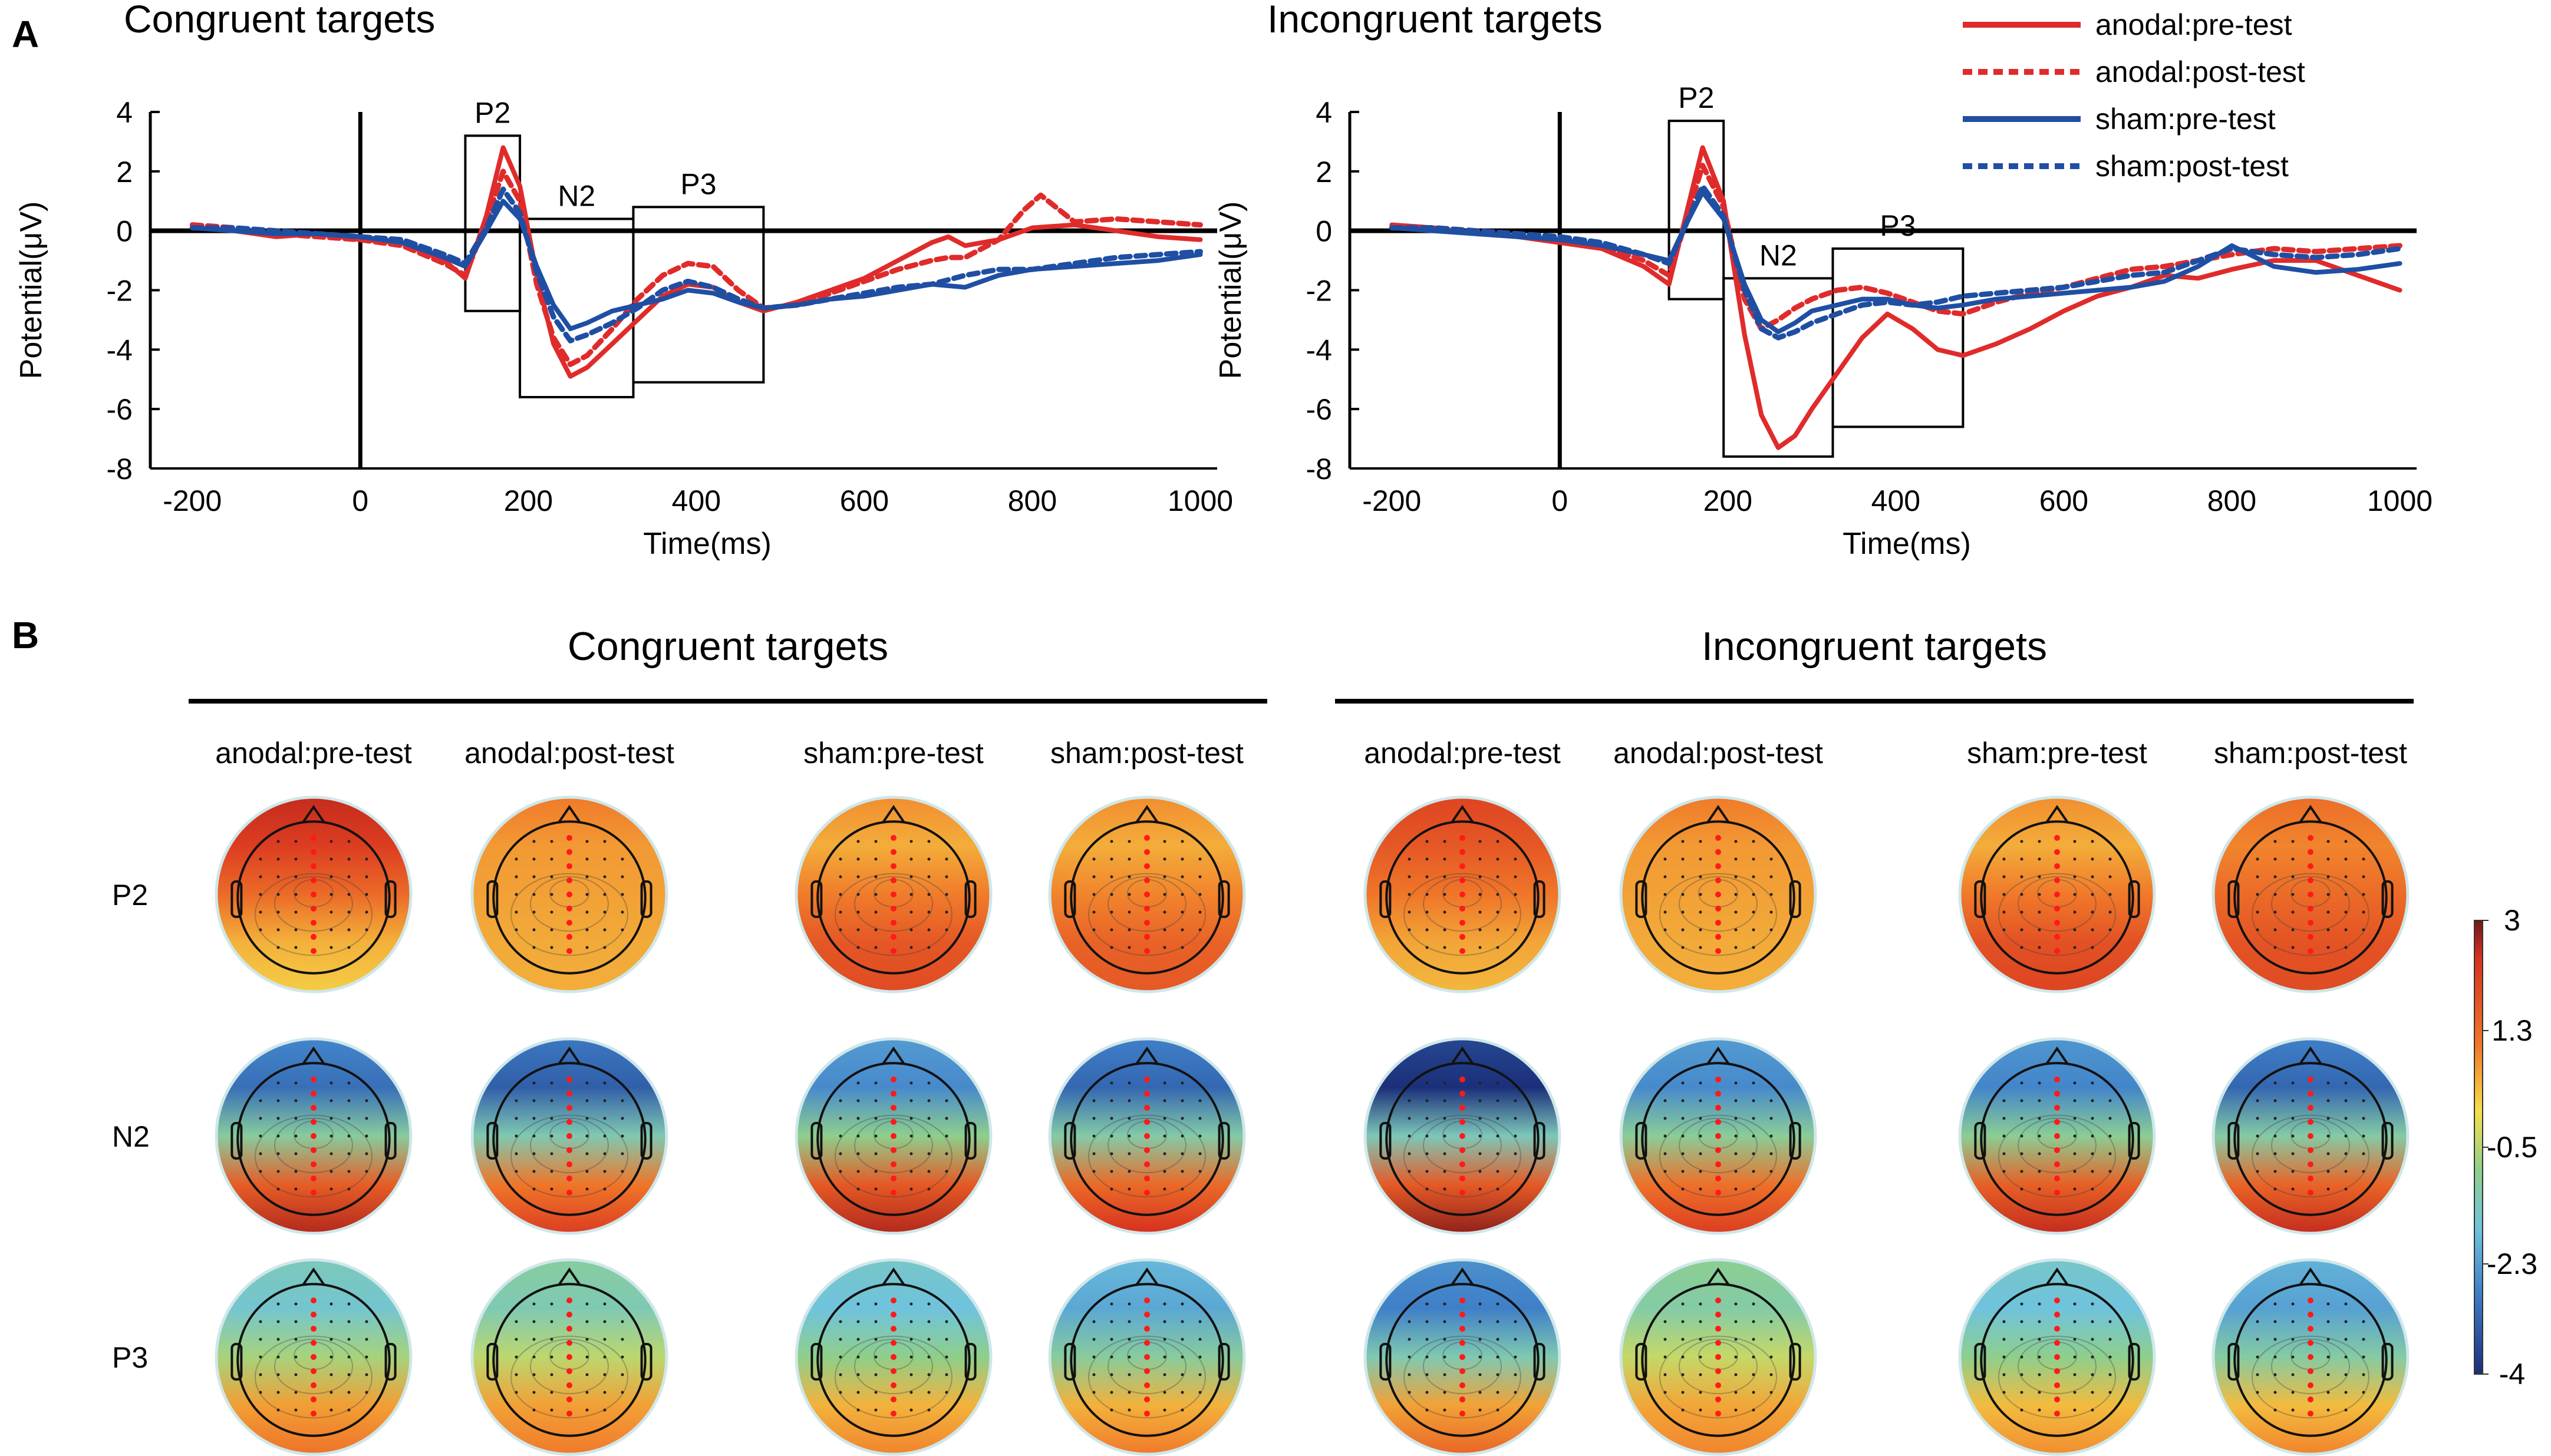 The width and height of the screenshot is (2551, 1456). I want to click on window-label-n2: N2, so click(577, 196).